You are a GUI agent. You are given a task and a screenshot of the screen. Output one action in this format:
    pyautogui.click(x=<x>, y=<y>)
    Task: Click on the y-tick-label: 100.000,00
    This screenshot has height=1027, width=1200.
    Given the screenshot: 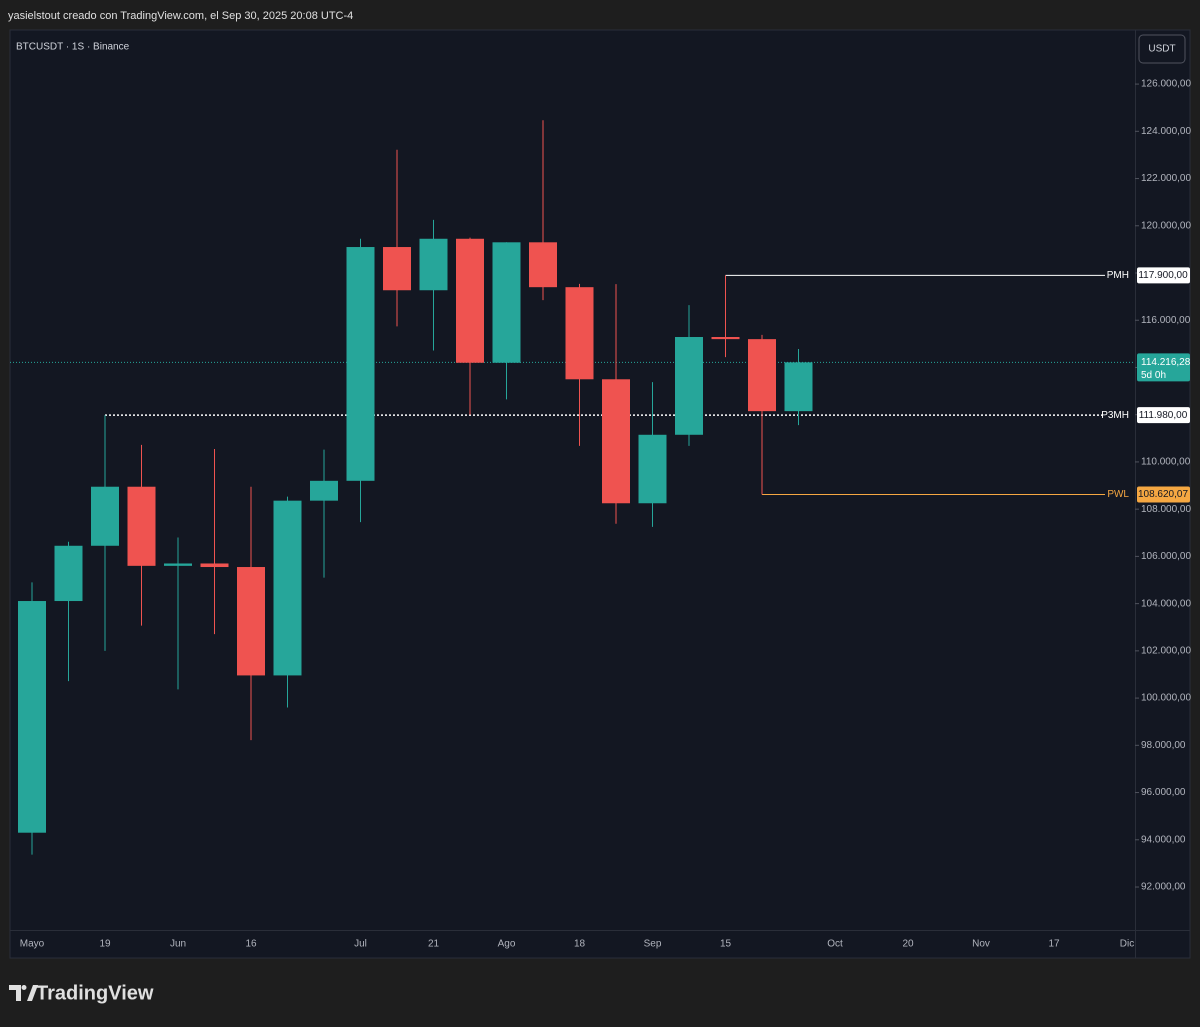 What is the action you would take?
    pyautogui.click(x=1166, y=698)
    